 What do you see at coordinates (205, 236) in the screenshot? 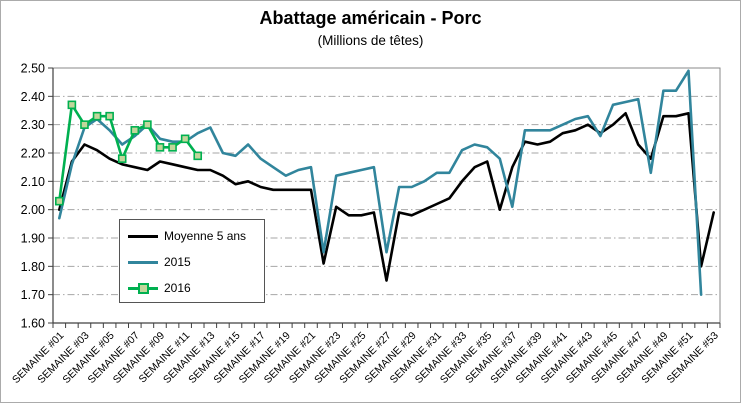
I see `legend-label-moyenne: Moyenne 5 ans` at bounding box center [205, 236].